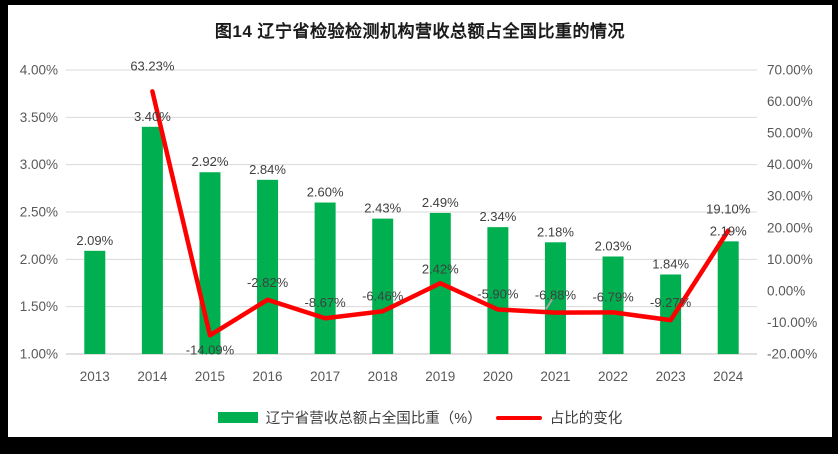 Image resolution: width=838 pixels, height=454 pixels. I want to click on bar-2013, so click(95, 302).